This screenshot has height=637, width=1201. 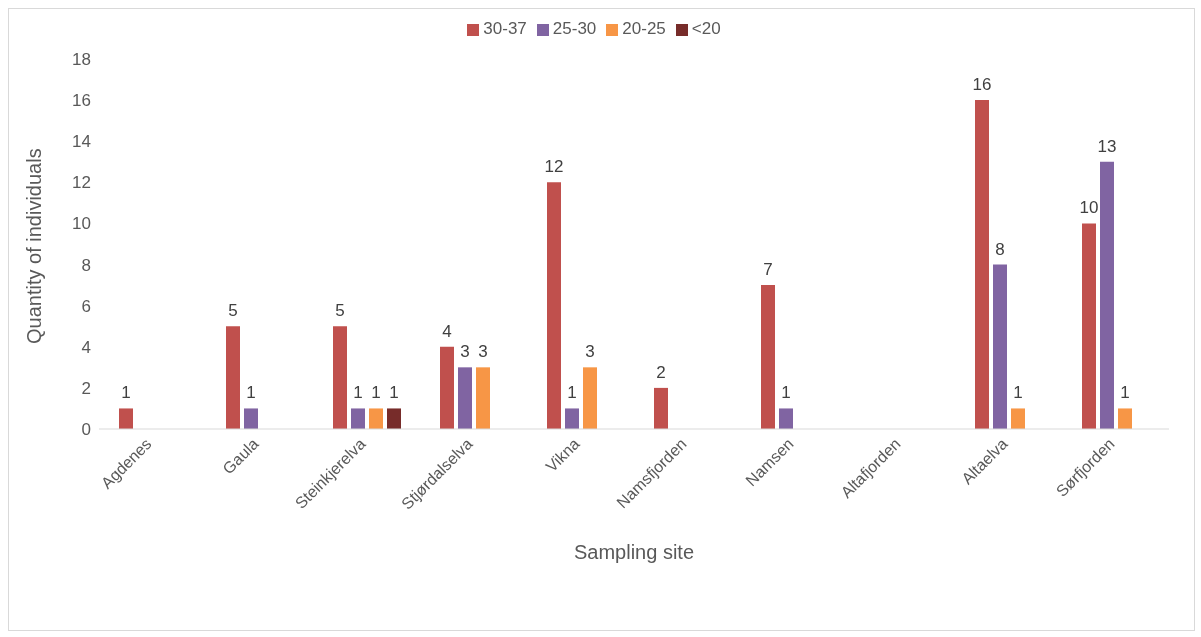 I want to click on y-tick-label: 8, so click(x=86, y=265).